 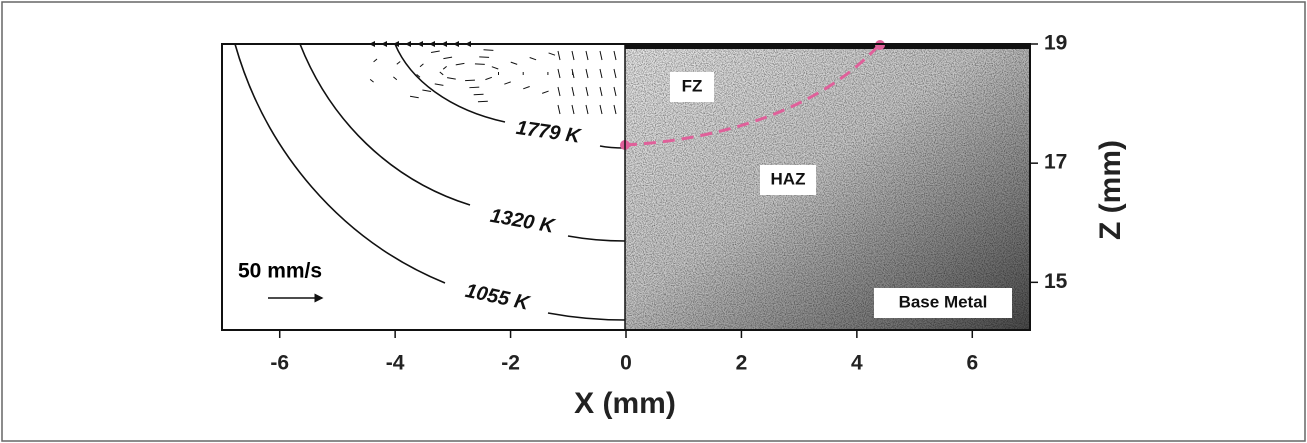 I want to click on x-tick-label: 6, so click(x=972, y=363).